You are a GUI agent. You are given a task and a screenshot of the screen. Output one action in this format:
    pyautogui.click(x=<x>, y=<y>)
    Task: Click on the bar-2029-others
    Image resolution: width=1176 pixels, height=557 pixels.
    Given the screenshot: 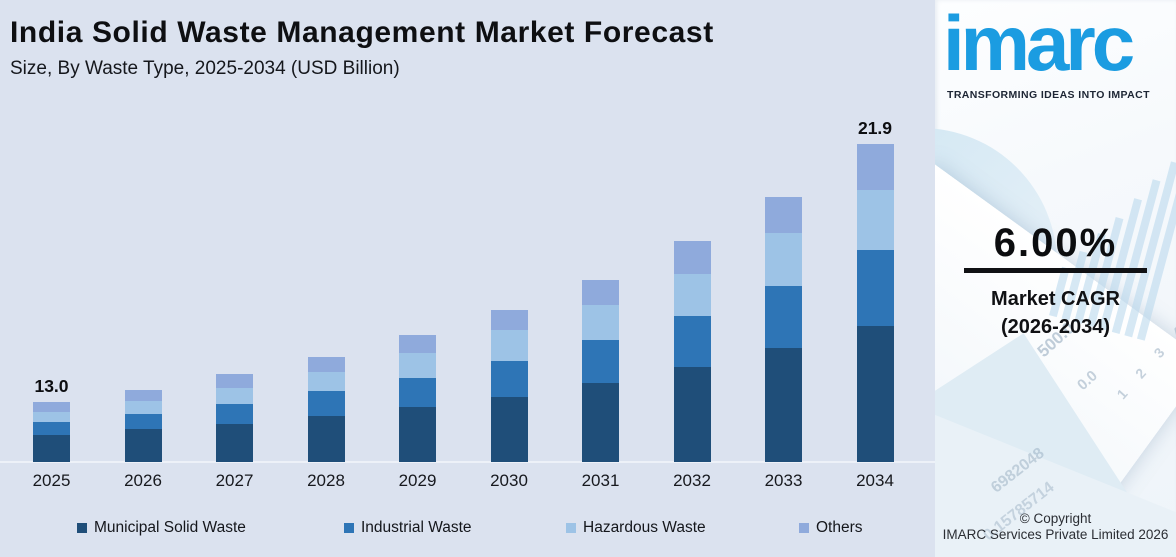 What is the action you would take?
    pyautogui.click(x=417, y=343)
    